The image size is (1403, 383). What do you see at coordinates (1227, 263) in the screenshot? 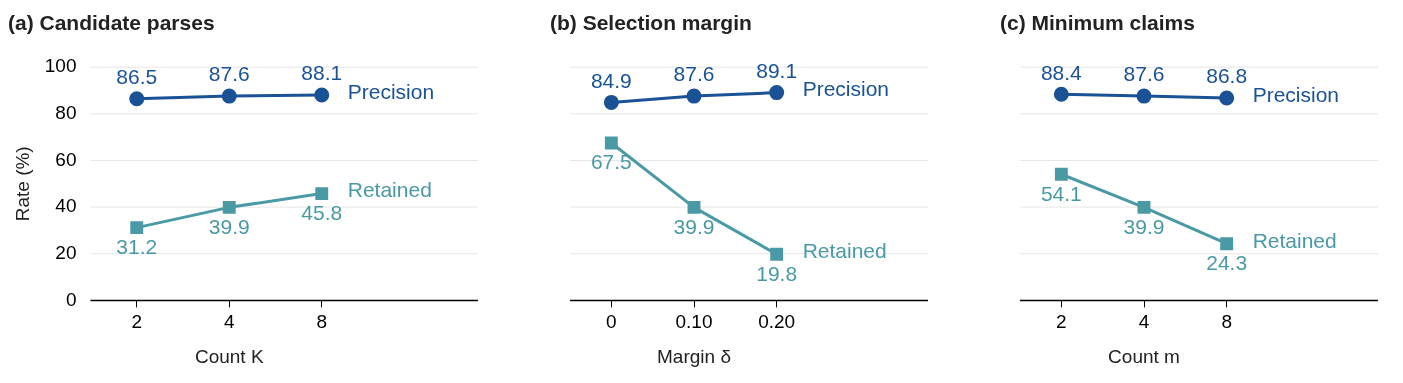
I see `data-label: 24.3` at bounding box center [1227, 263].